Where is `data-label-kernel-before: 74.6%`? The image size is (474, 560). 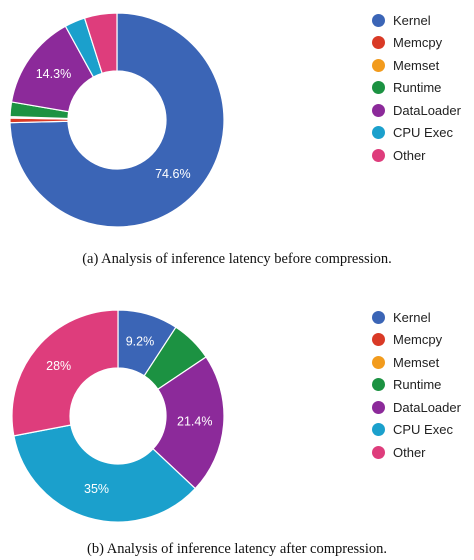 data-label-kernel-before: 74.6% is located at coordinates (172, 174).